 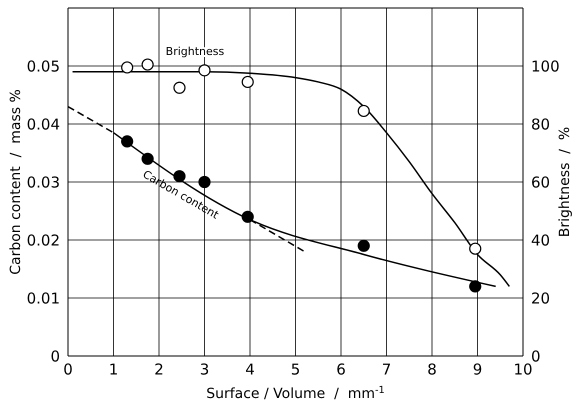 I want to click on y2-tick-label: 20, so click(x=540, y=298).